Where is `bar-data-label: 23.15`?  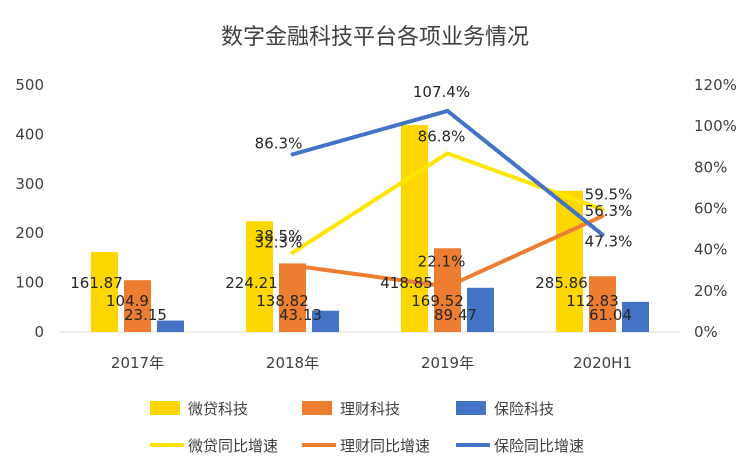
bar-data-label: 23.15 is located at coordinates (145, 315).